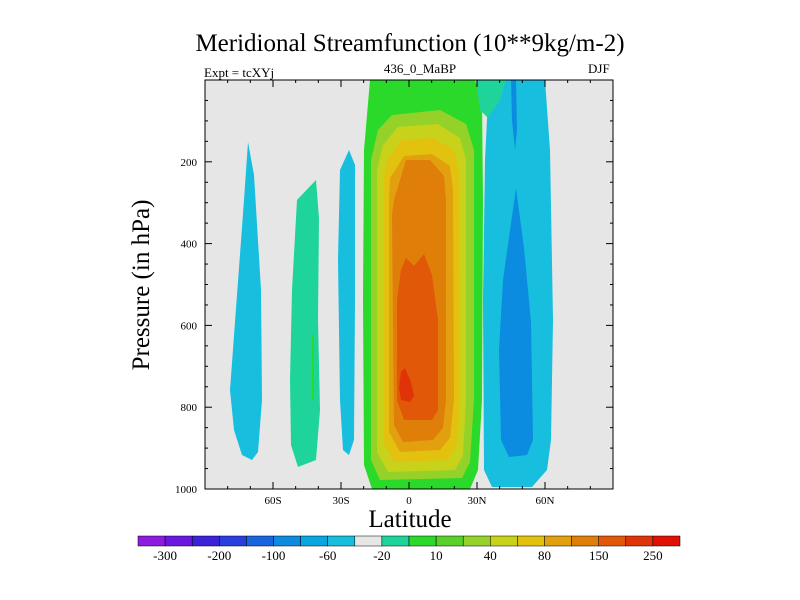 The width and height of the screenshot is (800, 600). Describe the element at coordinates (477, 501) in the screenshot. I see `x-tick-label: 30N` at that location.